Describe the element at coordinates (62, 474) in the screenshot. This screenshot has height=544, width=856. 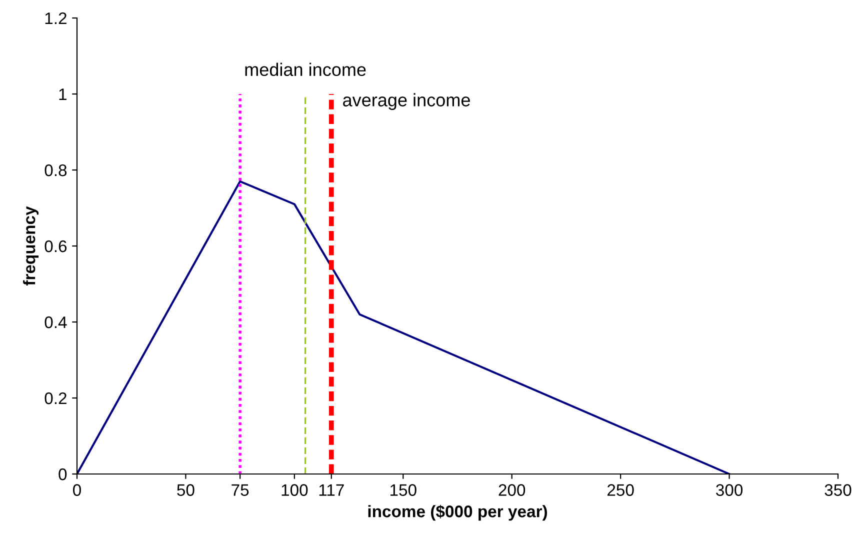
I see `y-tick-label: 0` at that location.